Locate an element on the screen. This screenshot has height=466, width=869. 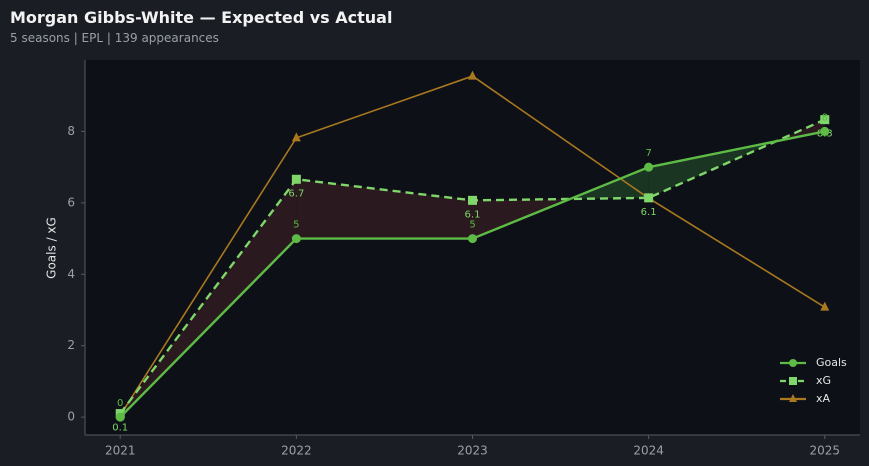
legend: Goals xG xA is located at coordinates (813, 380).